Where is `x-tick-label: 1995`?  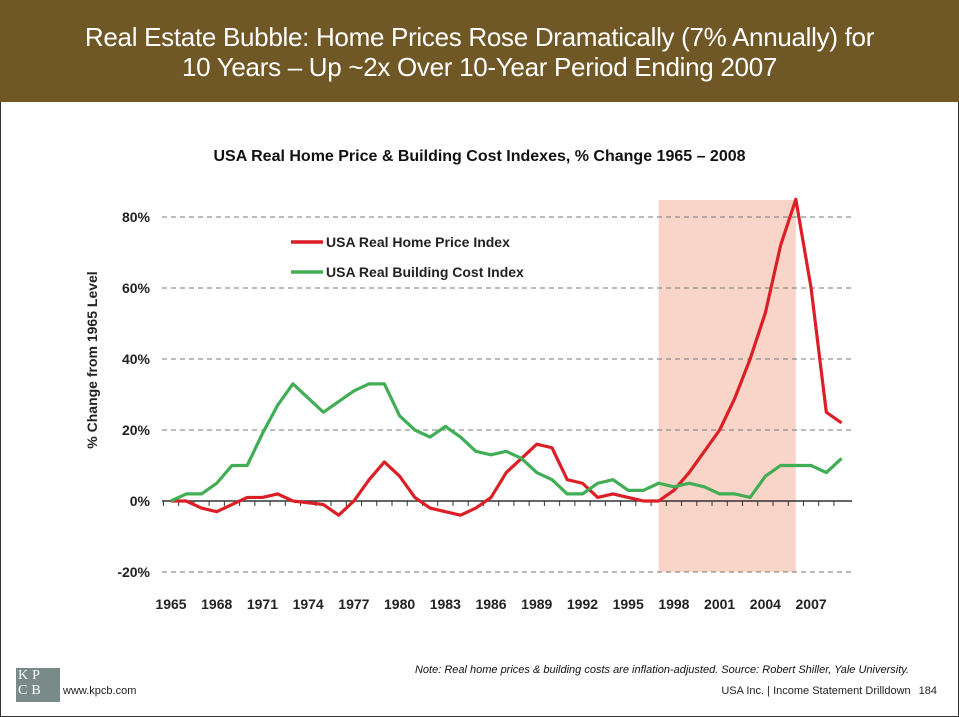
x-tick-label: 1995 is located at coordinates (628, 604).